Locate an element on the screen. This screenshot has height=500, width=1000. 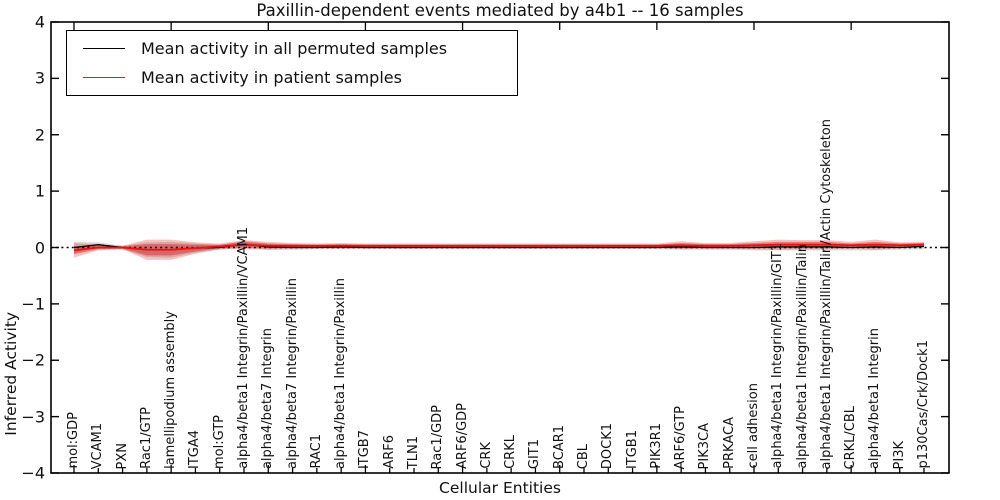
x-tick-label: PI3K is located at coordinates (899, 454).